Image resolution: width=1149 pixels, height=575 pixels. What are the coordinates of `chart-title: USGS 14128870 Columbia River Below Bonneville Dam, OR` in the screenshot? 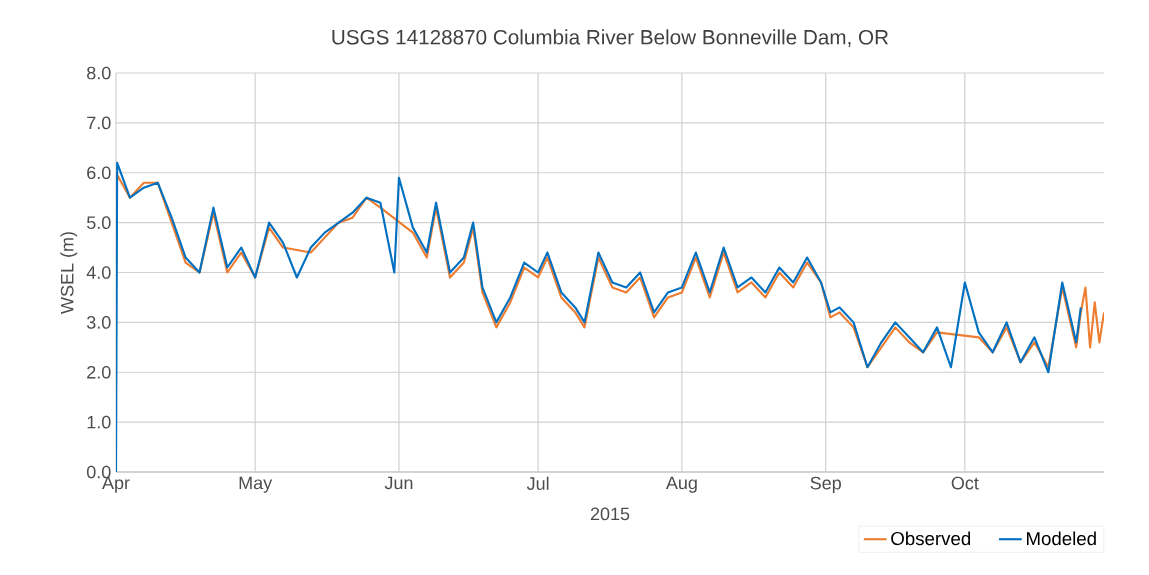 It's located at (610, 38).